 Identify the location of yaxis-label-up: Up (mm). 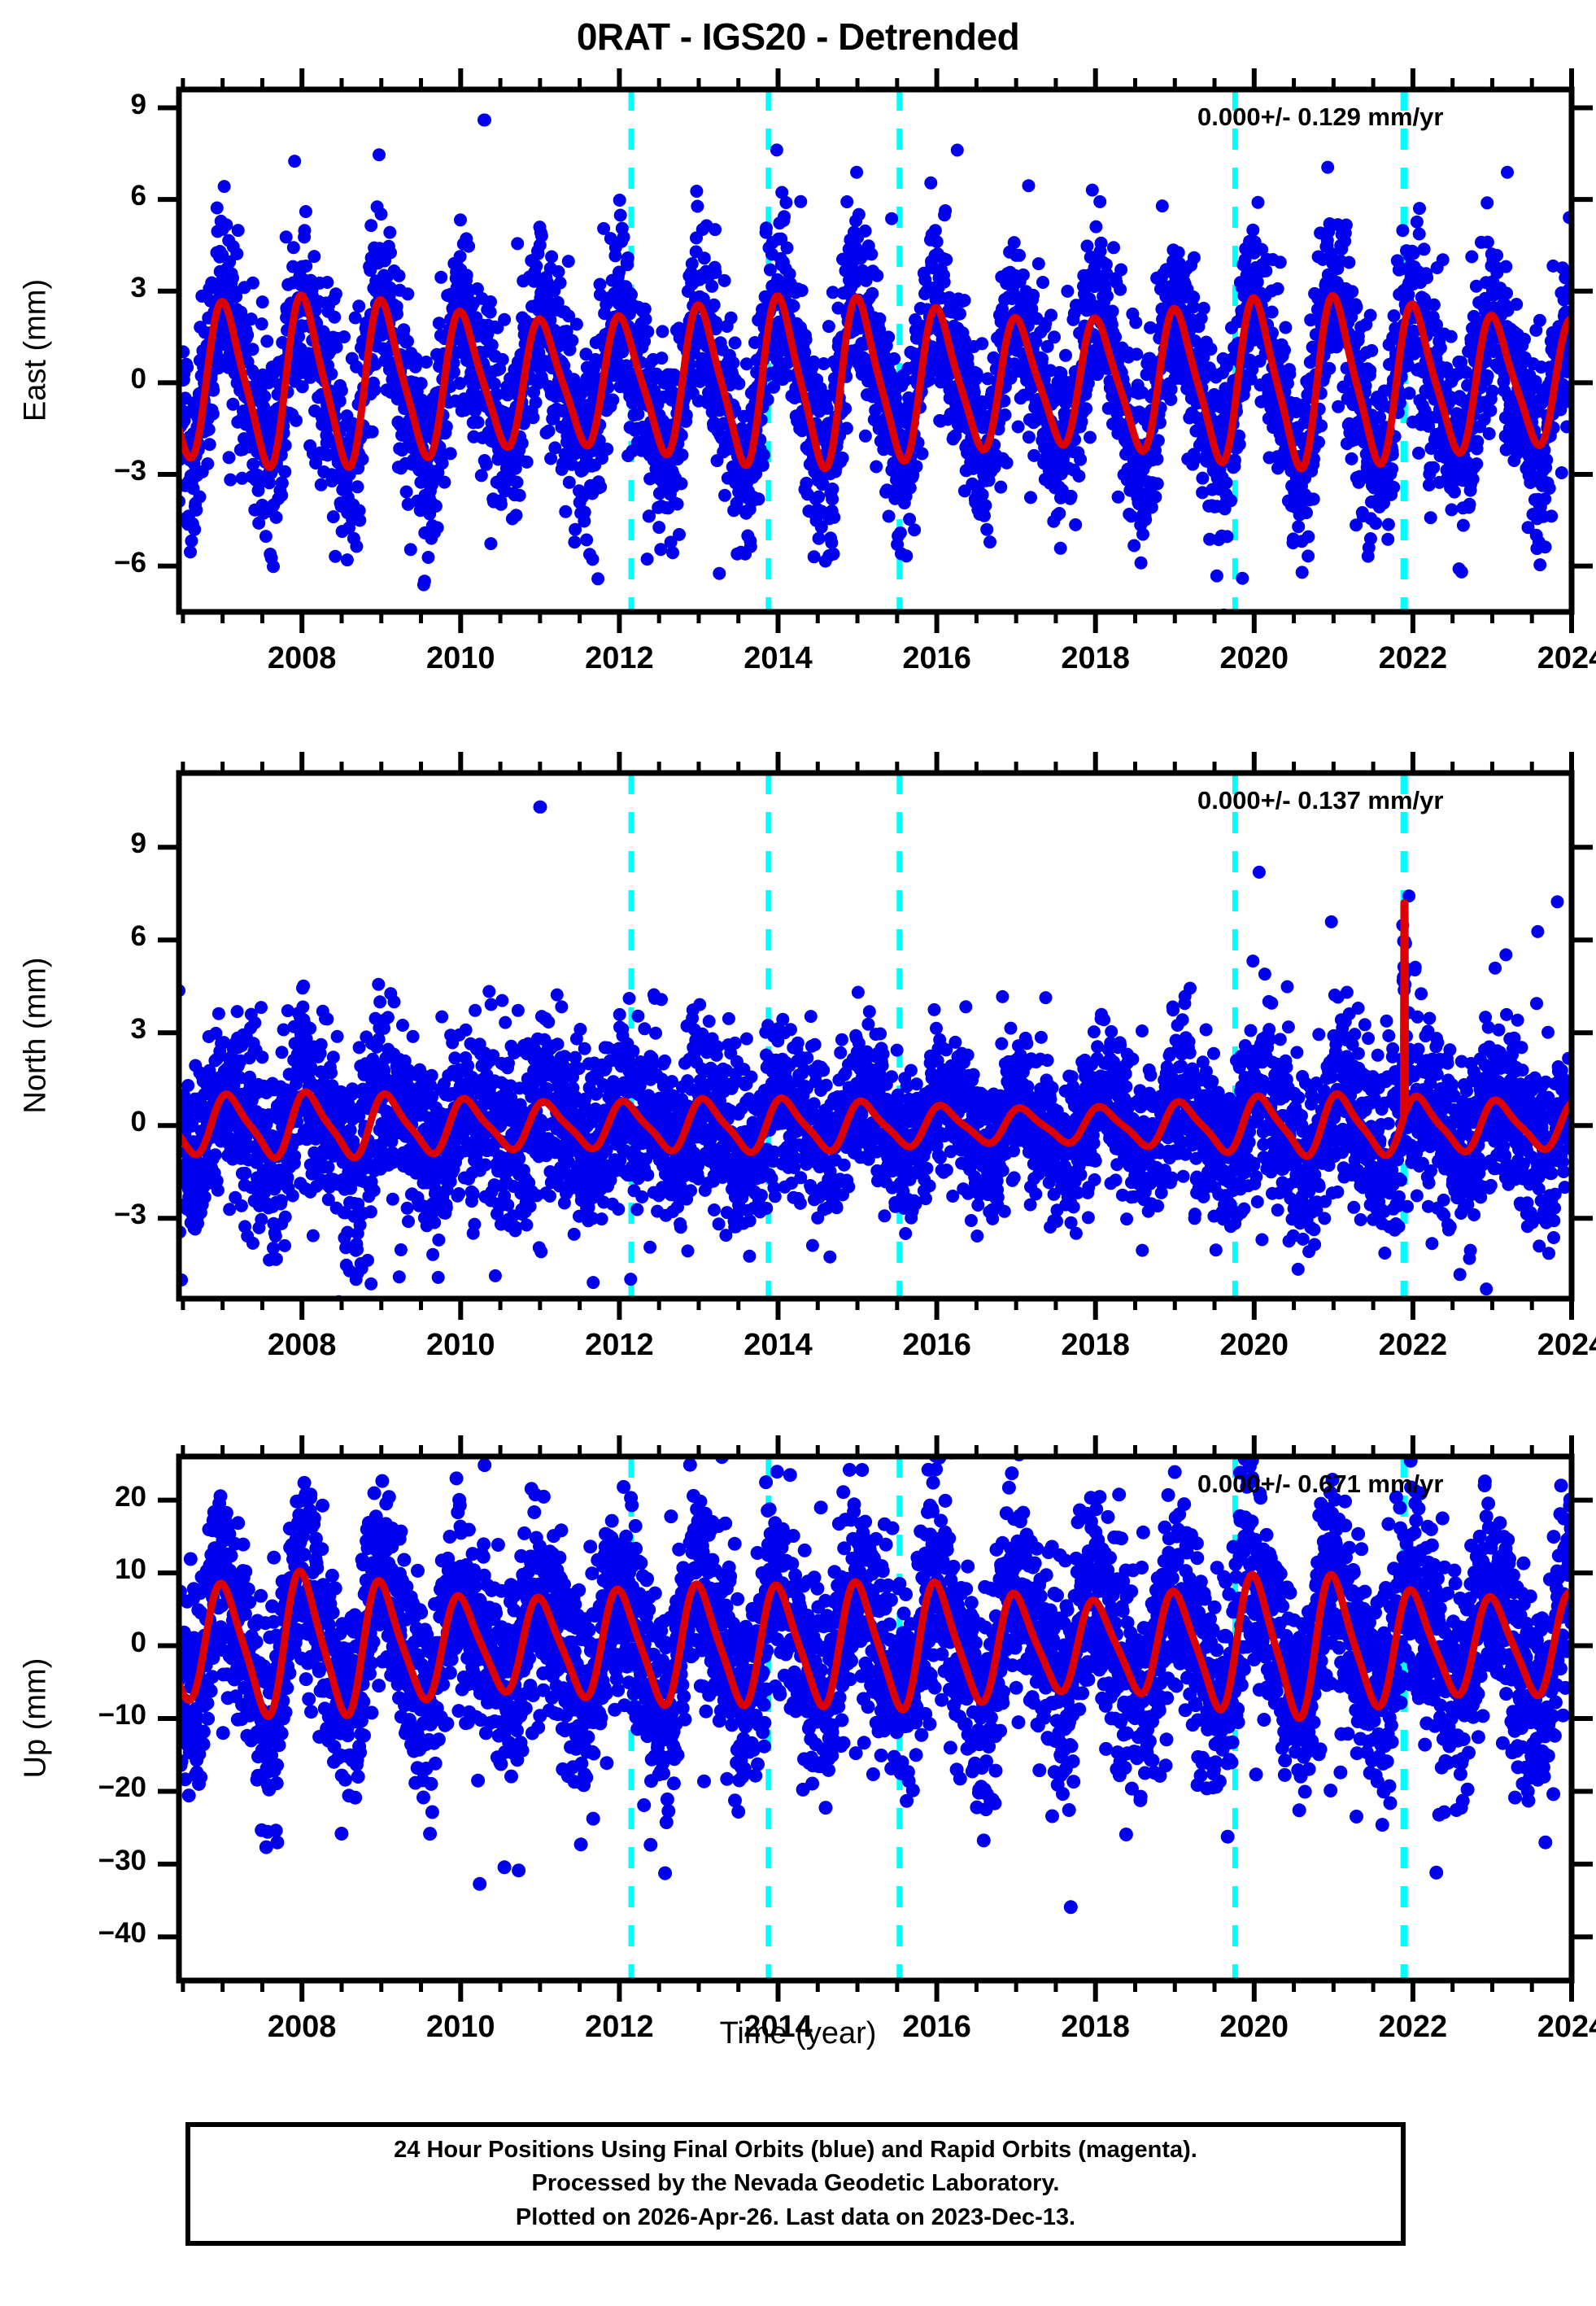
(36, 1718).